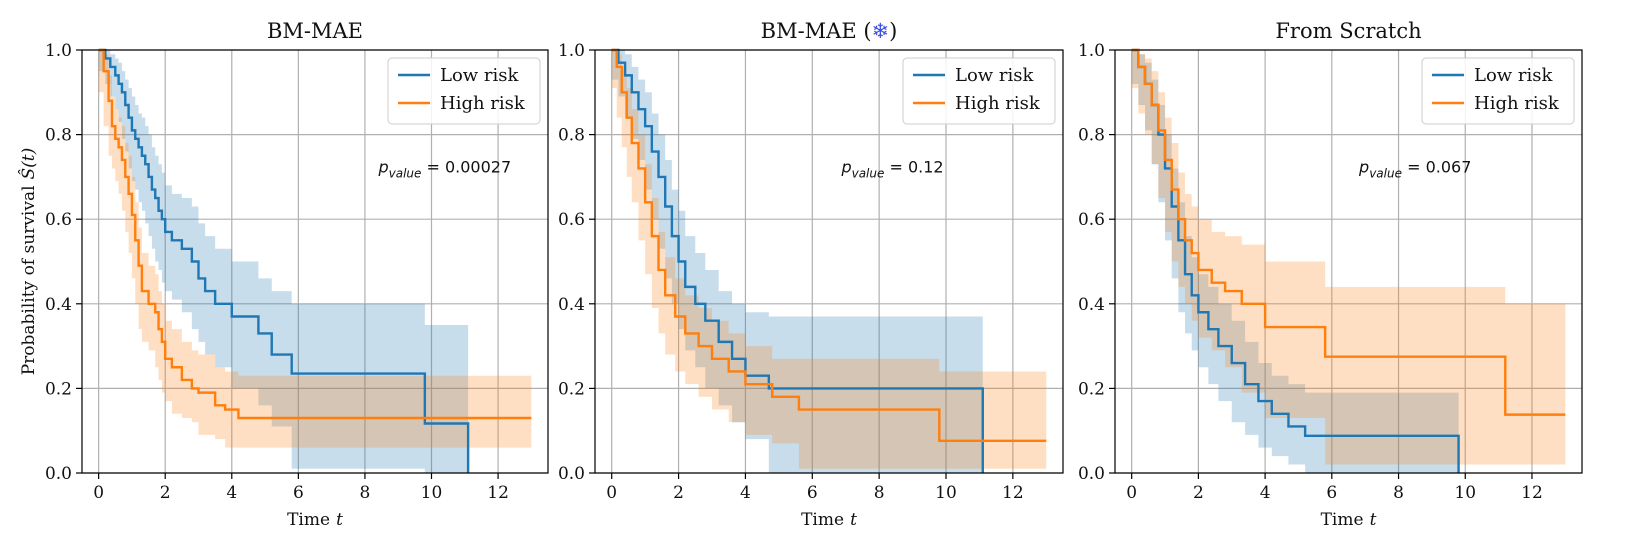  I want to click on chart-title-text: BM-MAE, so click(315, 31).